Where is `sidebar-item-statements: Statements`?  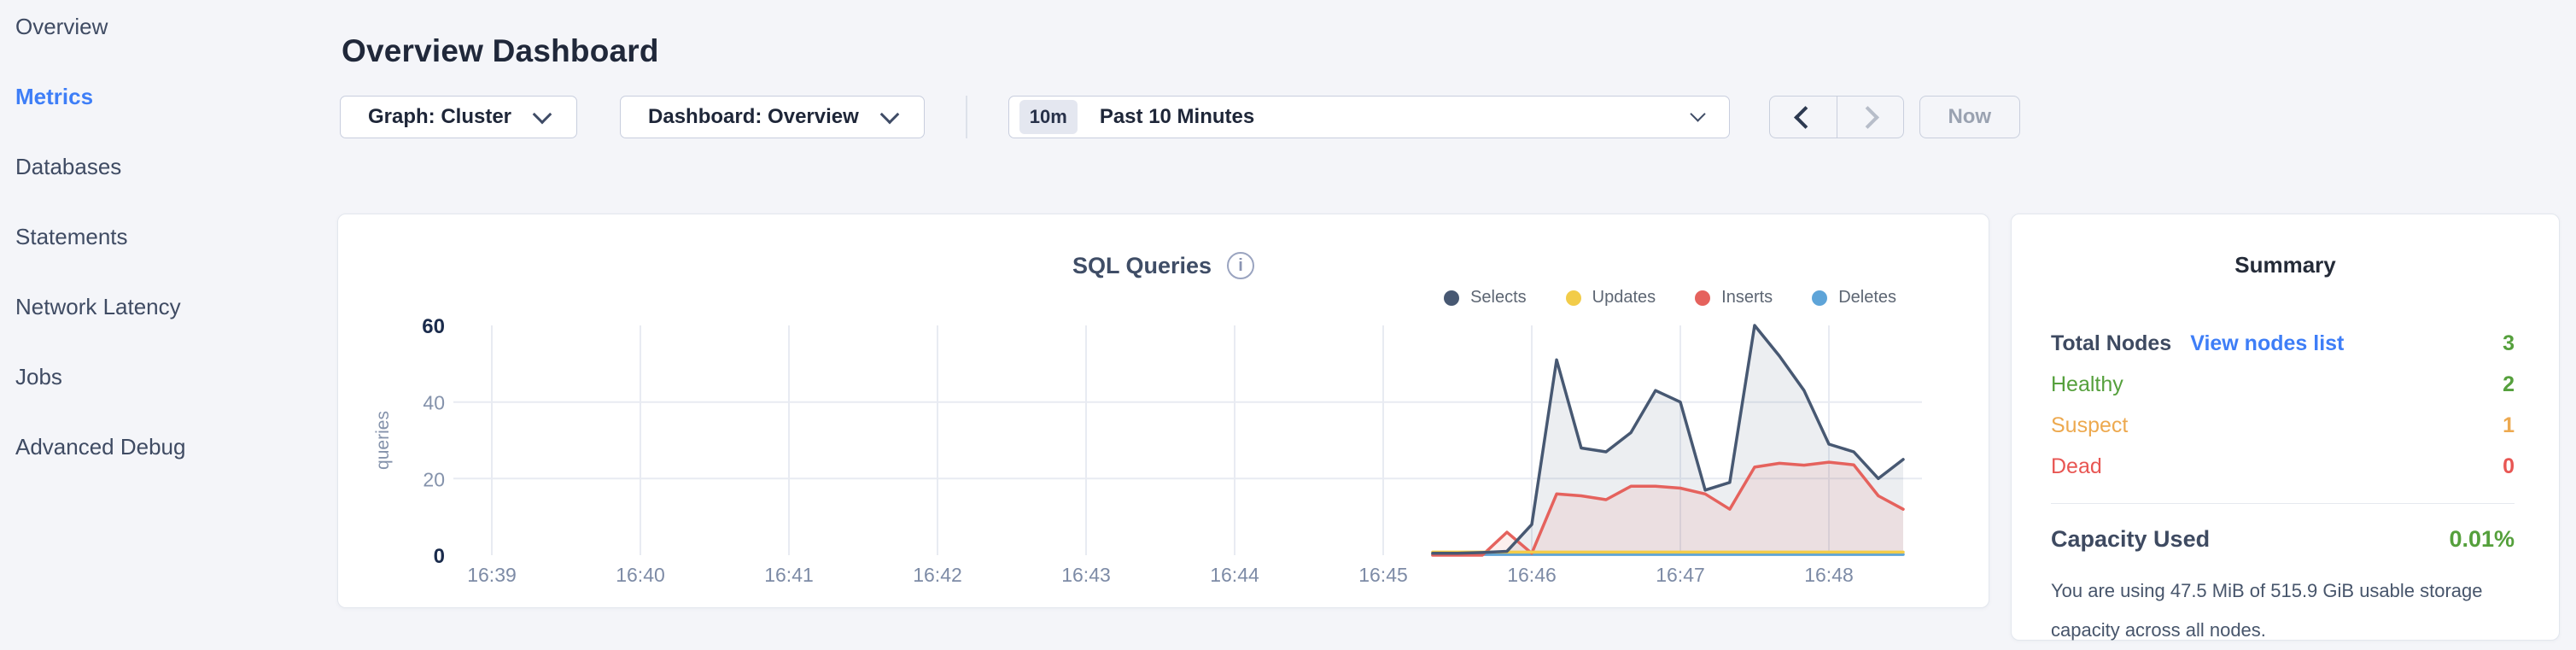 sidebar-item-statements: Statements is located at coordinates (71, 236).